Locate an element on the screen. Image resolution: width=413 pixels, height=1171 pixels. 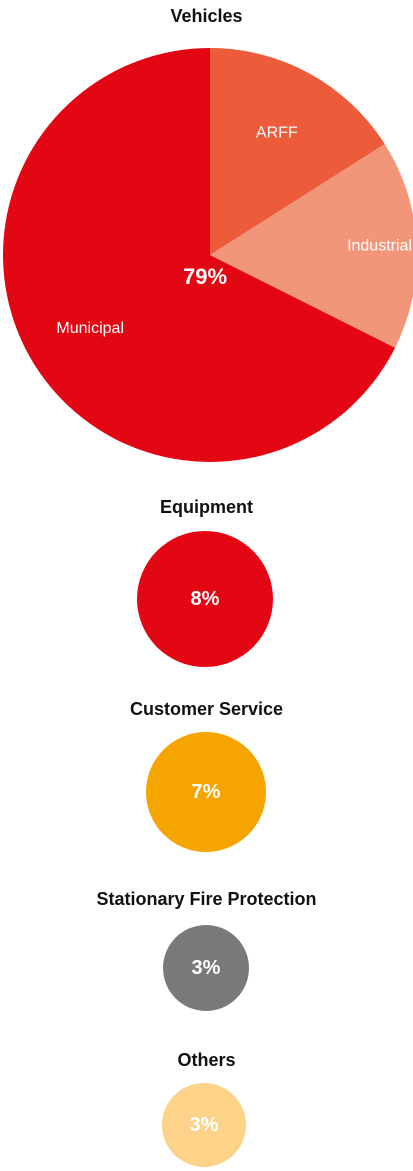
others-percent: 3% is located at coordinates (204, 1124).